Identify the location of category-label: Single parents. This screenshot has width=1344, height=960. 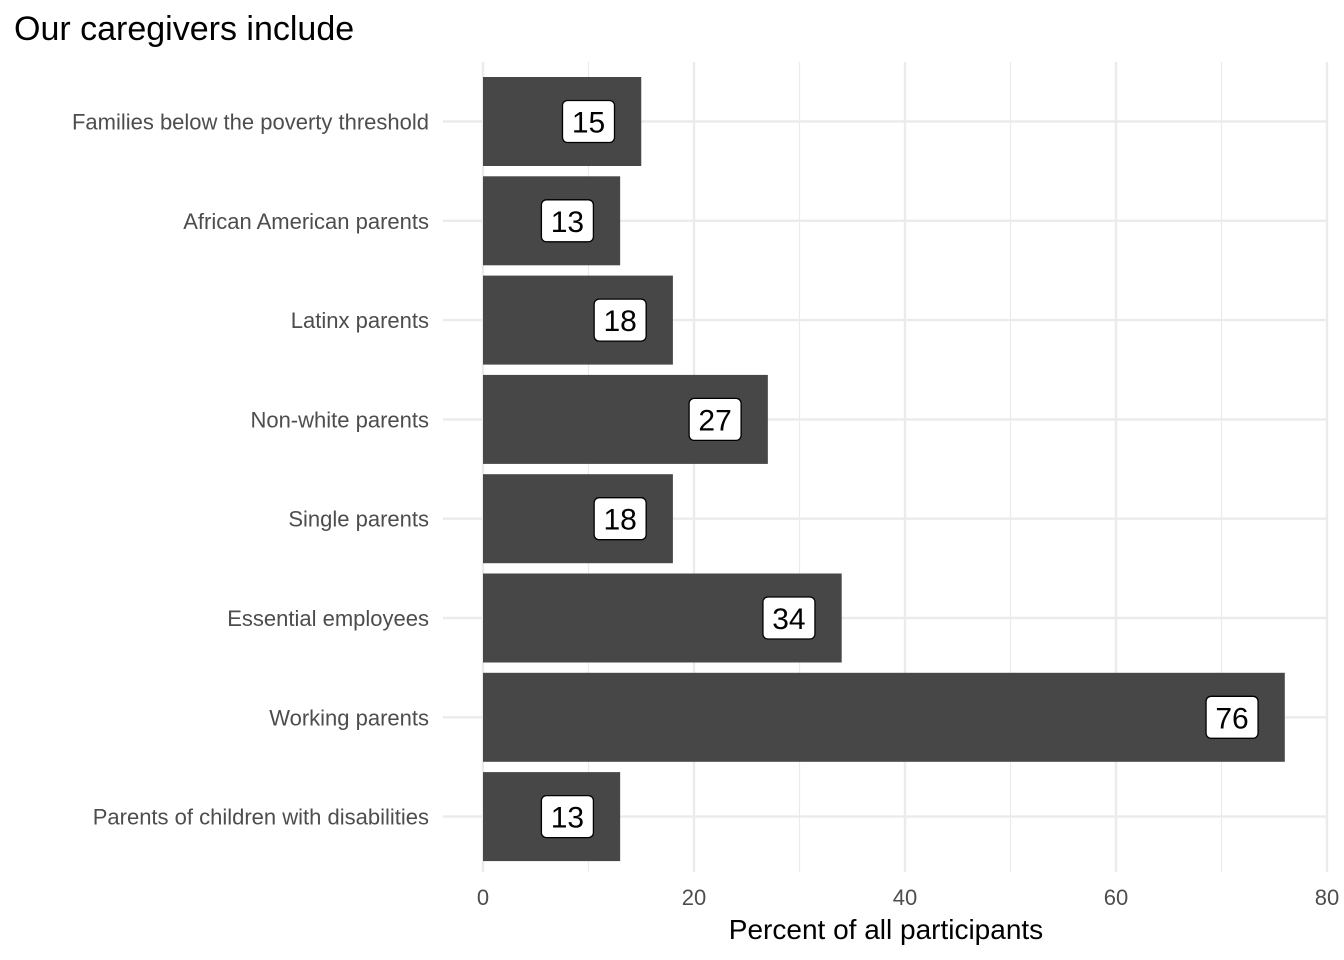
(358, 519).